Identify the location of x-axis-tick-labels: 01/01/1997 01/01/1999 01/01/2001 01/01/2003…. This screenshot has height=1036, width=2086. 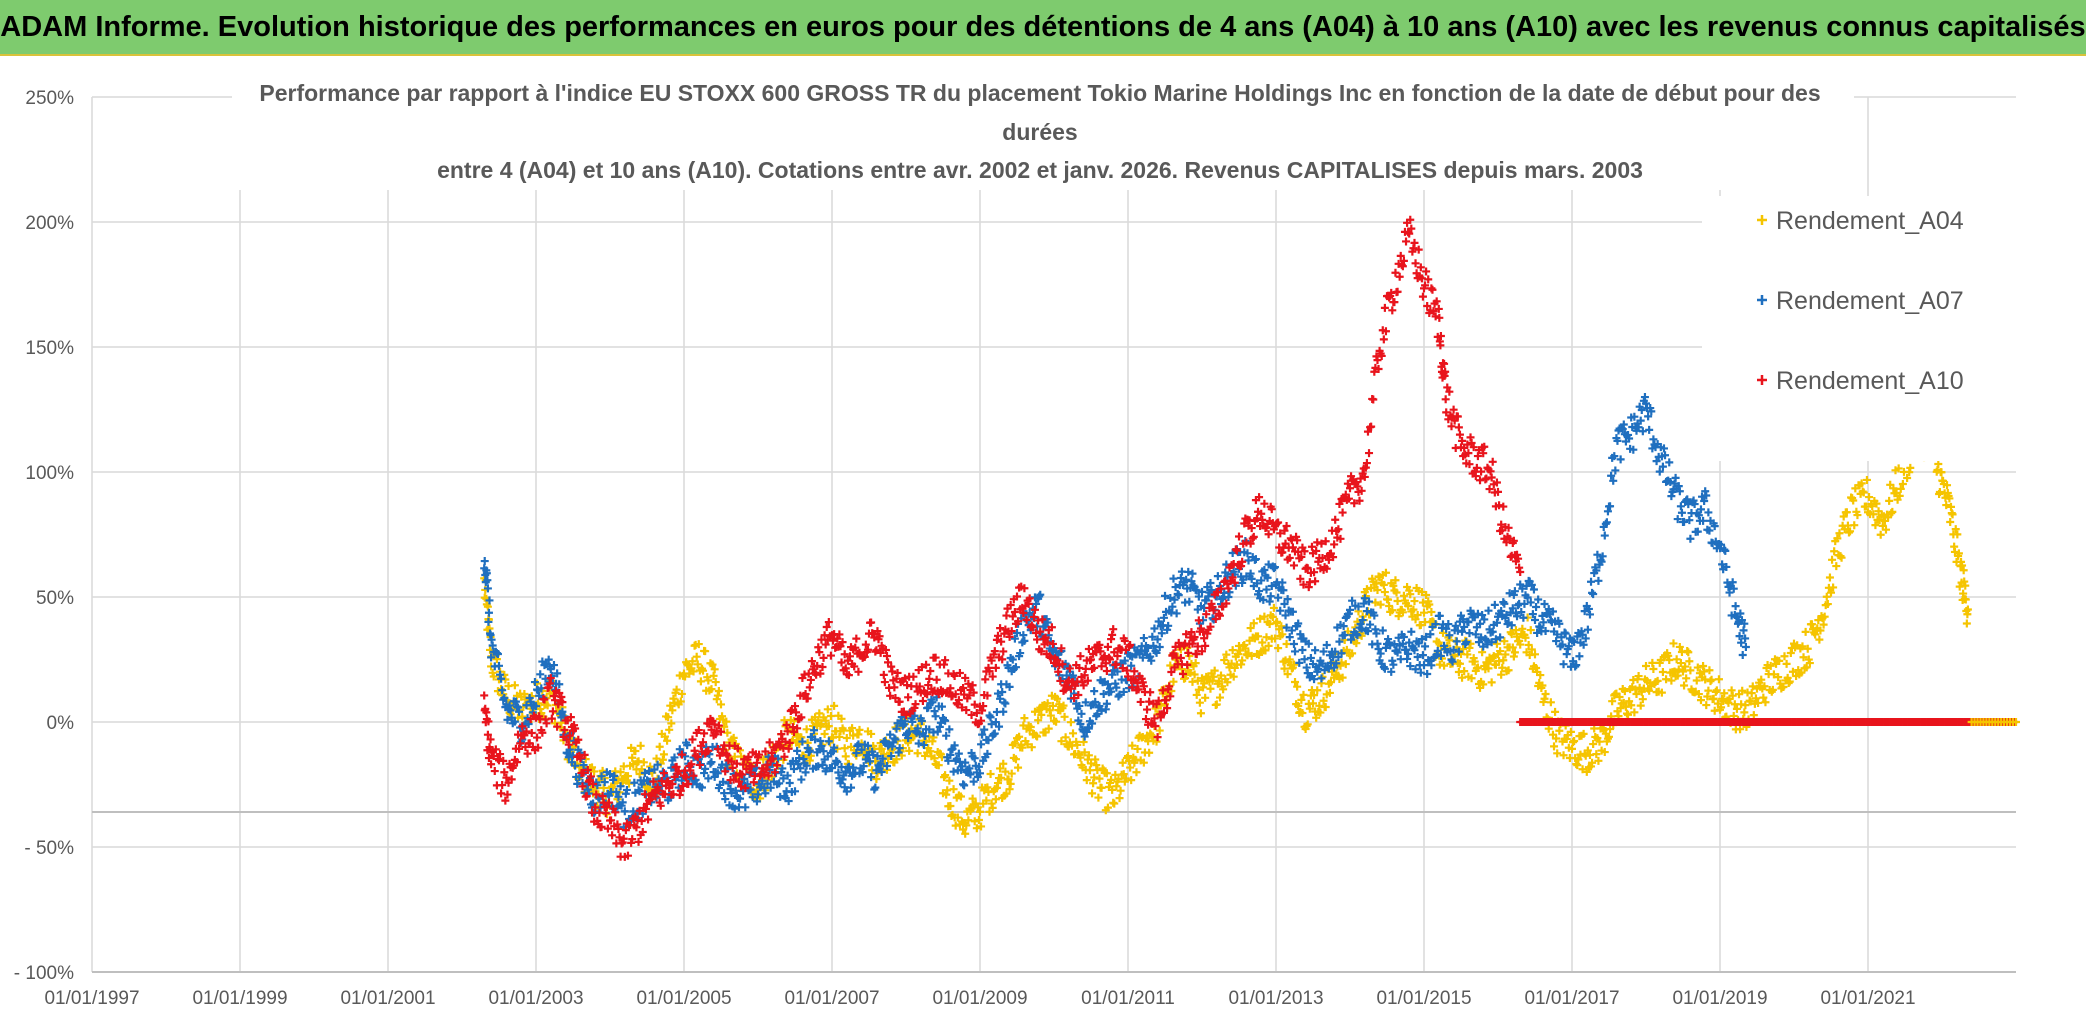
(979, 998).